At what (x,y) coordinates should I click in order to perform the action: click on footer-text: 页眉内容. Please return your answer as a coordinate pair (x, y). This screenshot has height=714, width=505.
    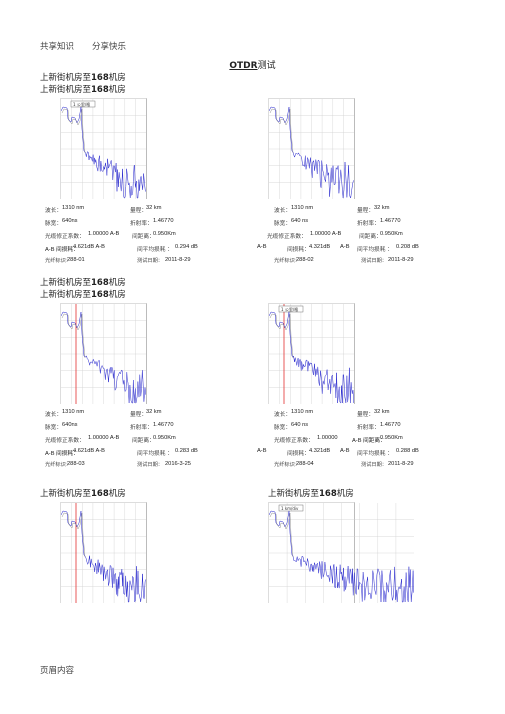
    Looking at the image, I should click on (57, 671).